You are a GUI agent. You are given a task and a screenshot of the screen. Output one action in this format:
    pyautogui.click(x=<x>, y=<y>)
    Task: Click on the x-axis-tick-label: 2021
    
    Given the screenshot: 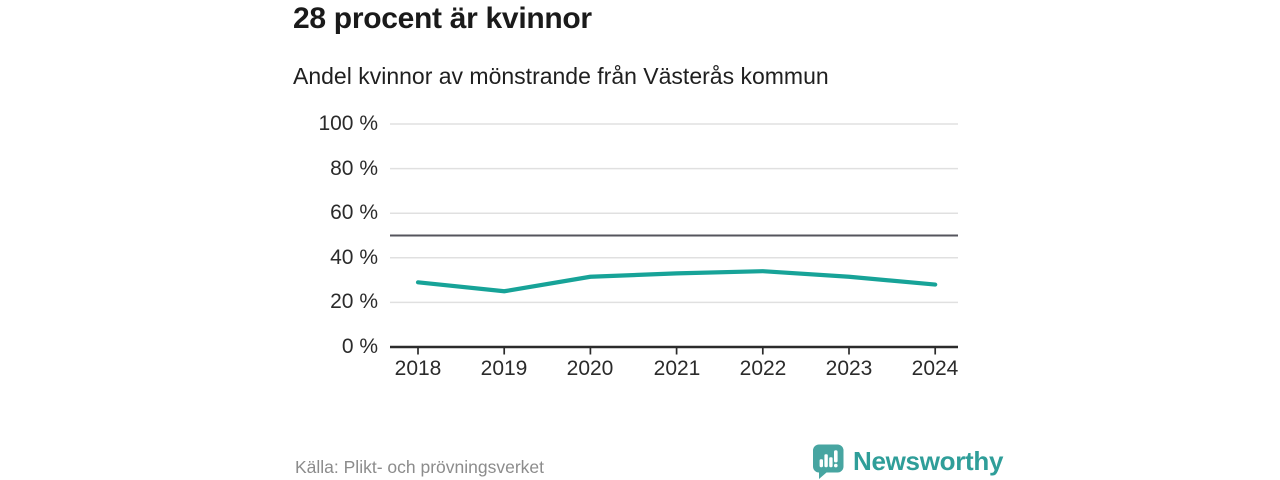 What is the action you would take?
    pyautogui.click(x=677, y=368)
    